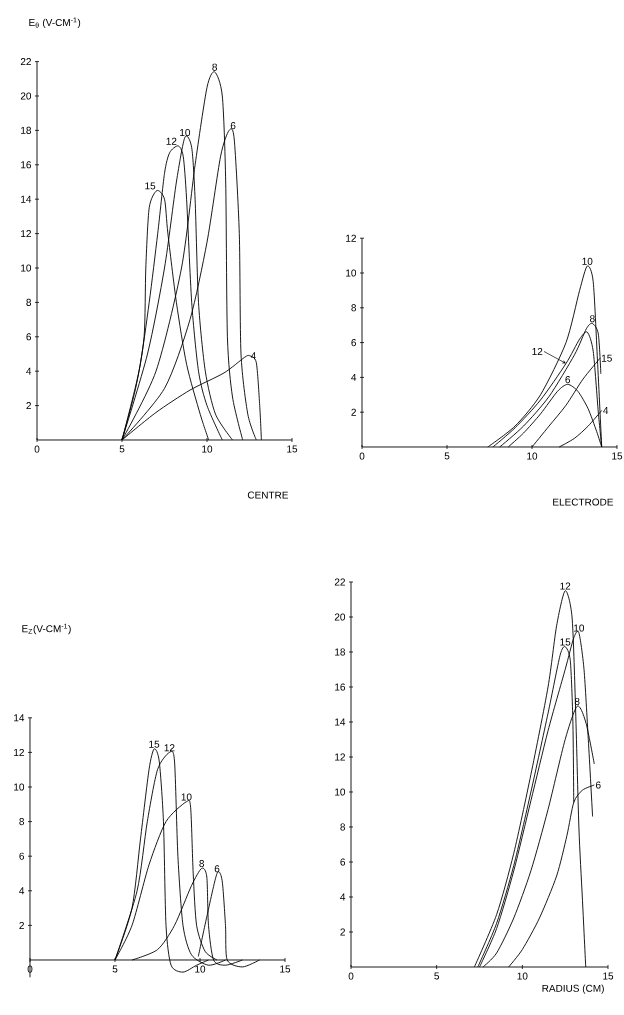 The image size is (624, 1015). I want to click on legend-label: 12, so click(537, 351).